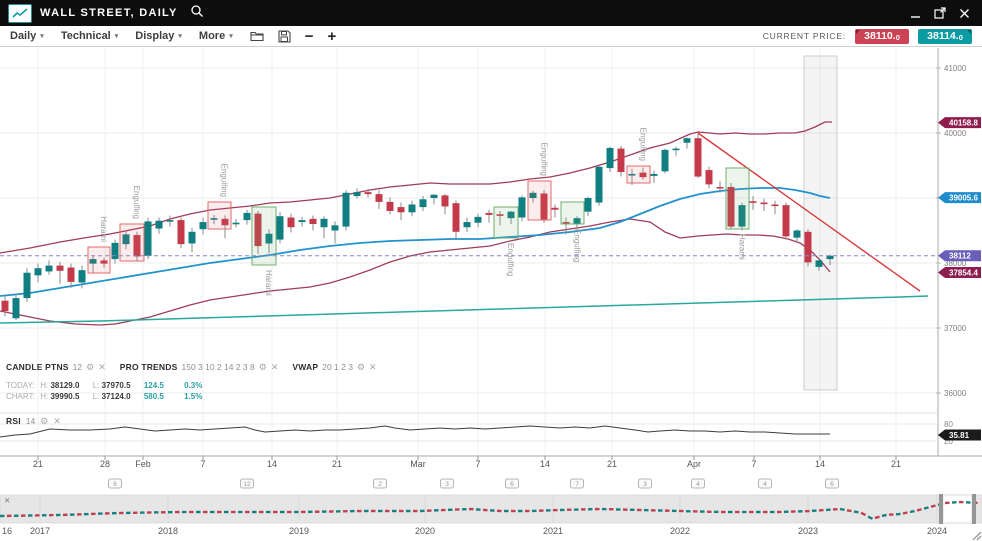 The image size is (982, 541). What do you see at coordinates (7, 531) in the screenshot?
I see `navigator-year-label: 16` at bounding box center [7, 531].